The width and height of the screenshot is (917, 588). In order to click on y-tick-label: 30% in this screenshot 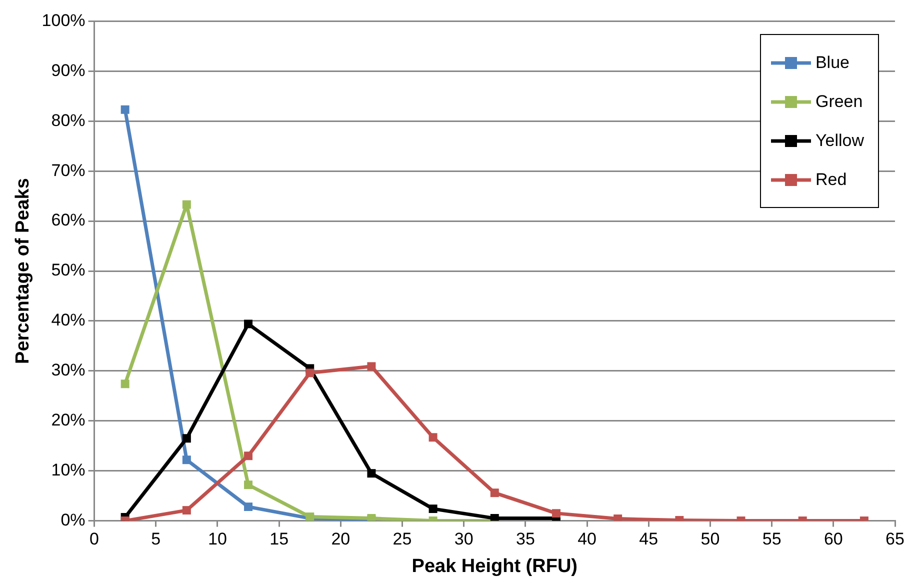, I will do `click(68, 370)`.